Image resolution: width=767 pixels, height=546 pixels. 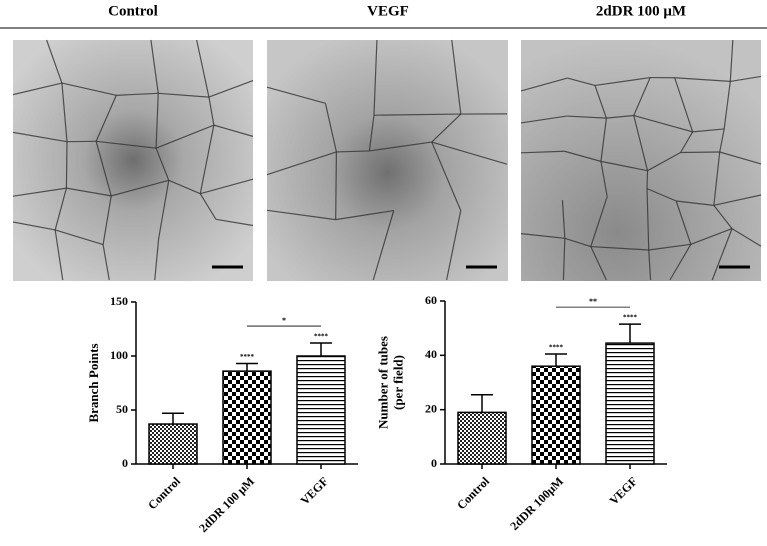 I want to click on panel-label: Control, so click(x=133, y=11).